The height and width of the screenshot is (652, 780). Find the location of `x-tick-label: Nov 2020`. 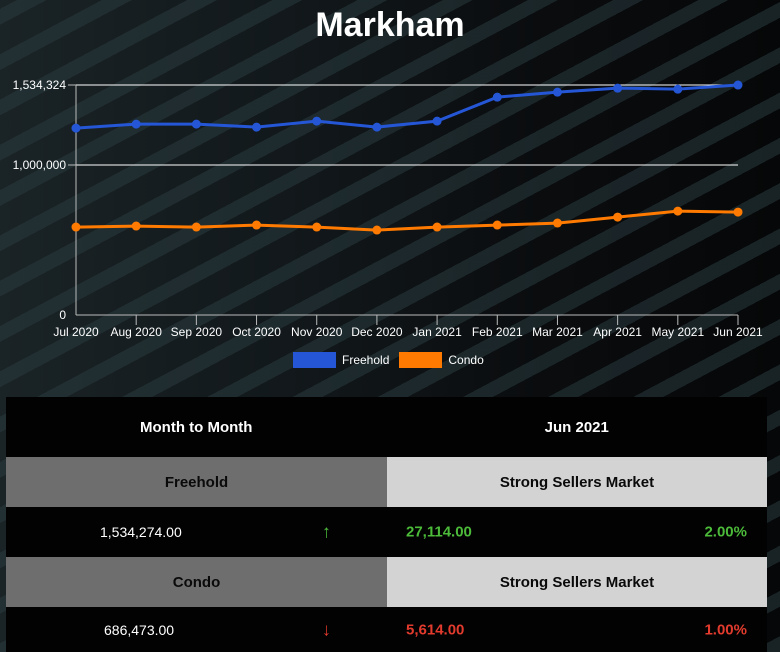

x-tick-label: Nov 2020 is located at coordinates (317, 332).